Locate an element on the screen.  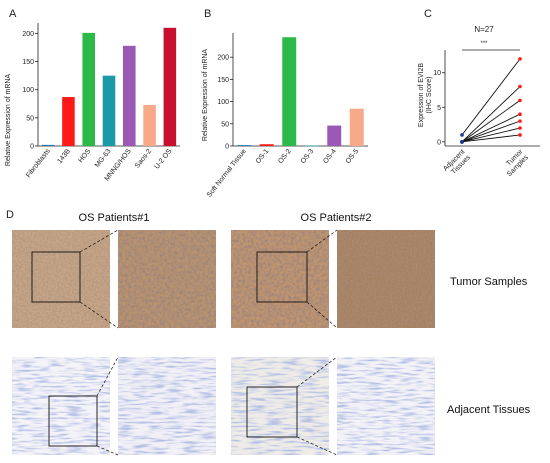
micrograph-p2-adjacent-zoom is located at coordinates (386, 406).